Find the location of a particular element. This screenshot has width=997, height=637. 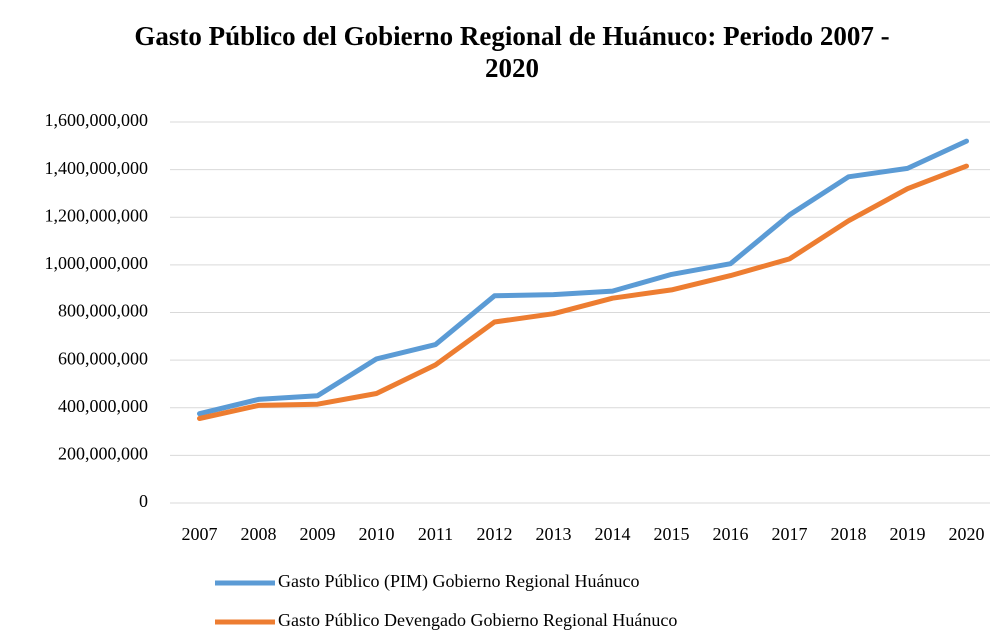

y-tick-label: 1,000,000,000 is located at coordinates (97, 263).